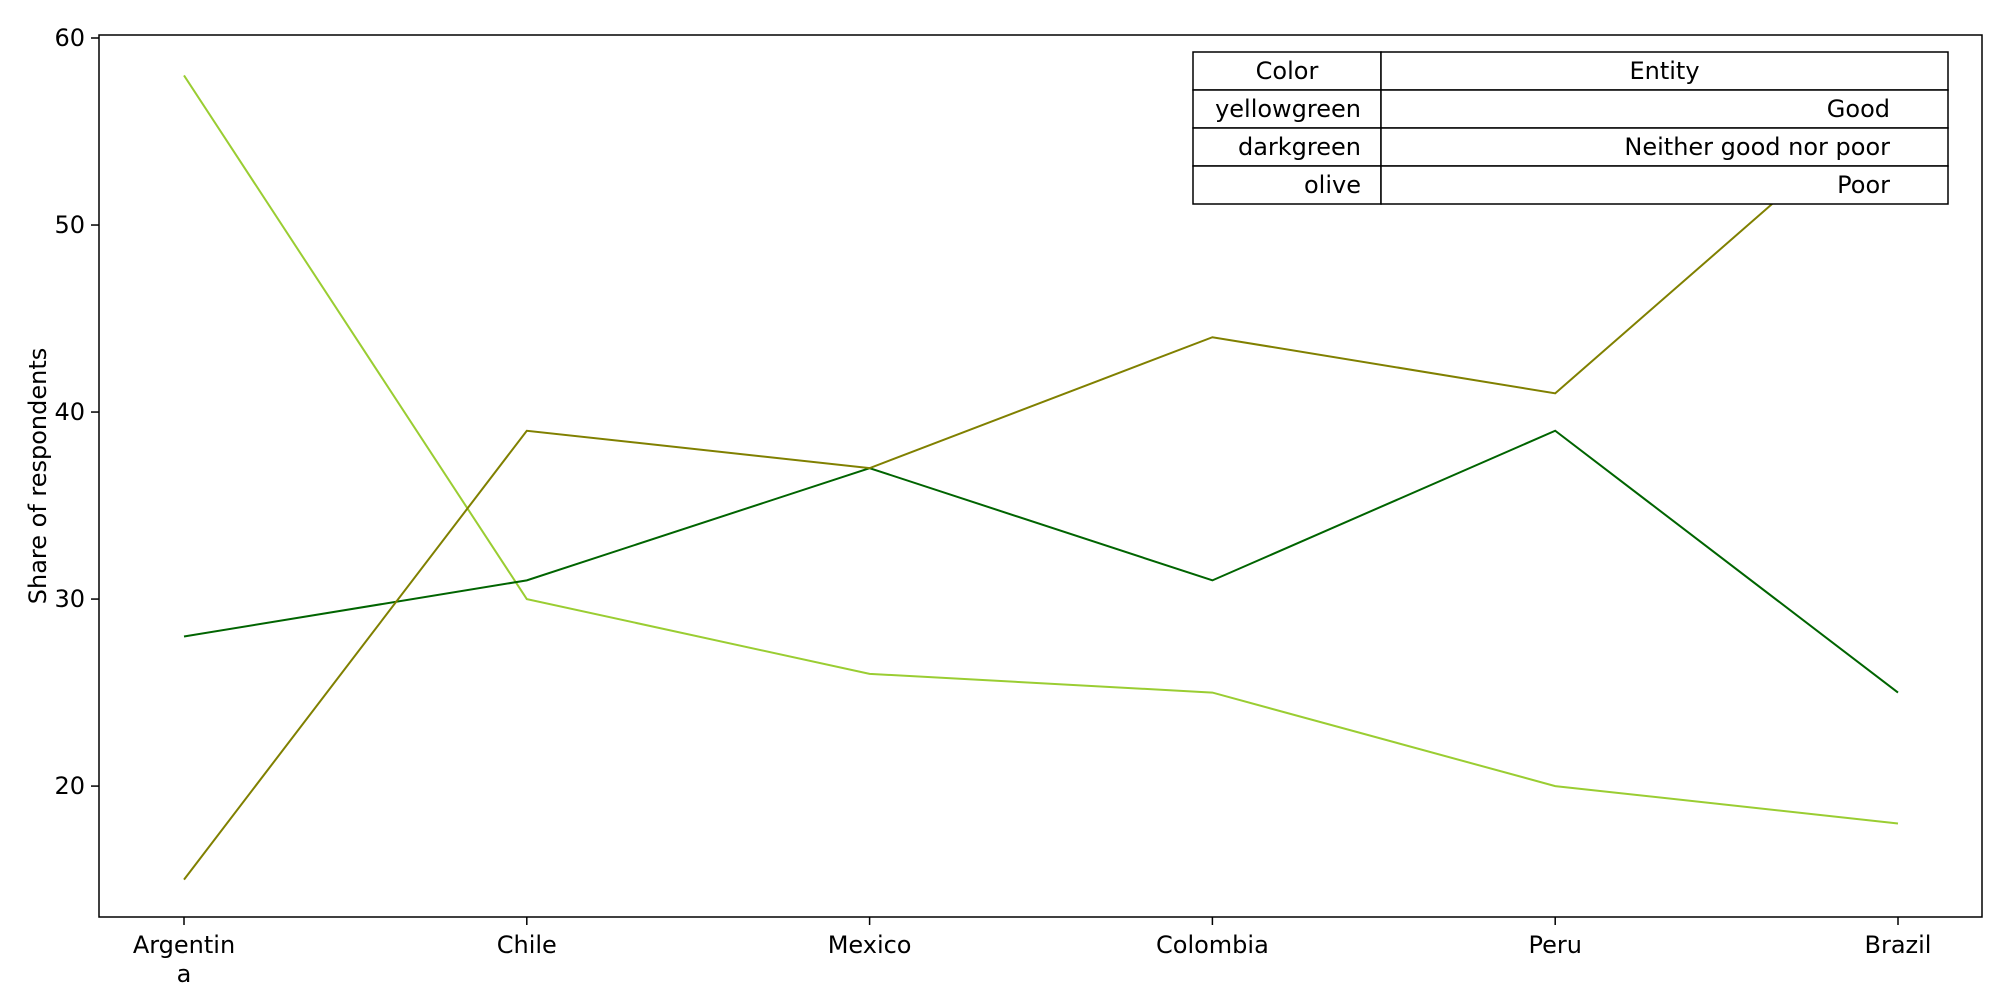 This screenshot has height=1000, width=2000. I want to click on y-tick-label: 30, so click(69, 599).